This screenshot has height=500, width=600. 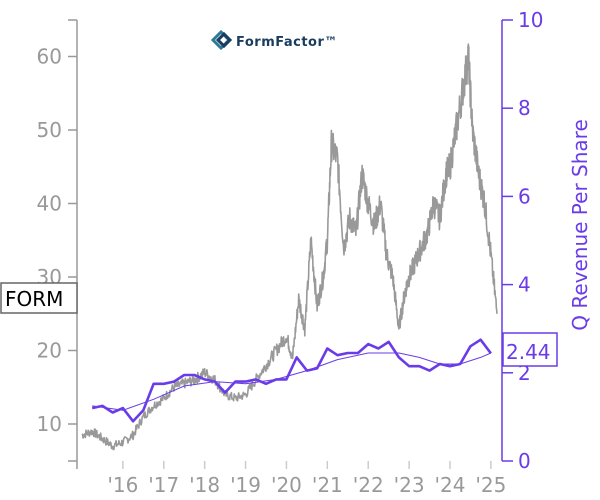 I want to click on x-axis-tick-label: '22, so click(x=368, y=485).